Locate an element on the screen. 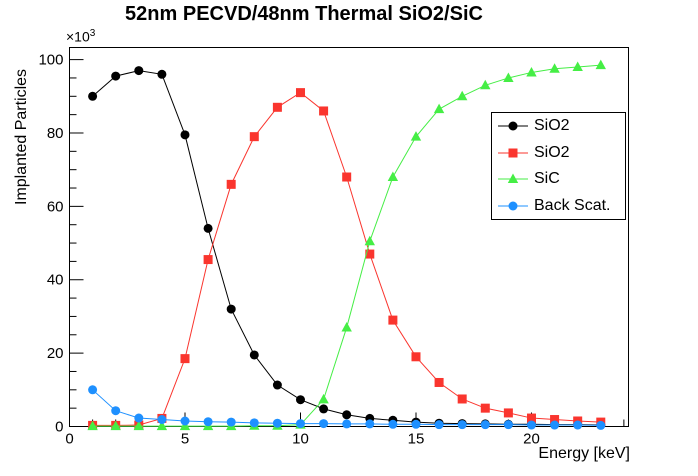 This screenshot has width=698, height=476. x-axis-title: Energy [keV] is located at coordinates (584, 453).